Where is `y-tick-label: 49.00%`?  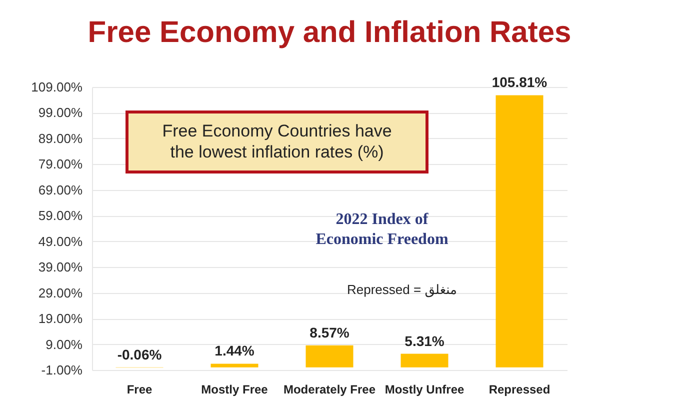
y-tick-label: 49.00% is located at coordinates (60, 241).